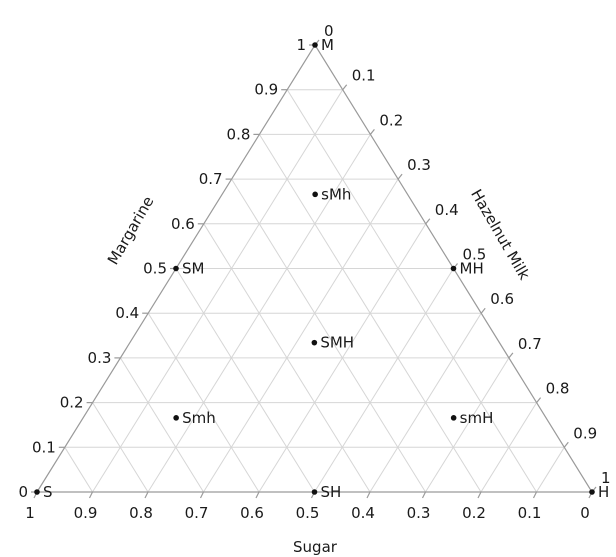 This screenshot has width=616, height=557. Describe the element at coordinates (606, 478) in the screenshot. I see `tick-label-hazelnut: 1` at that location.